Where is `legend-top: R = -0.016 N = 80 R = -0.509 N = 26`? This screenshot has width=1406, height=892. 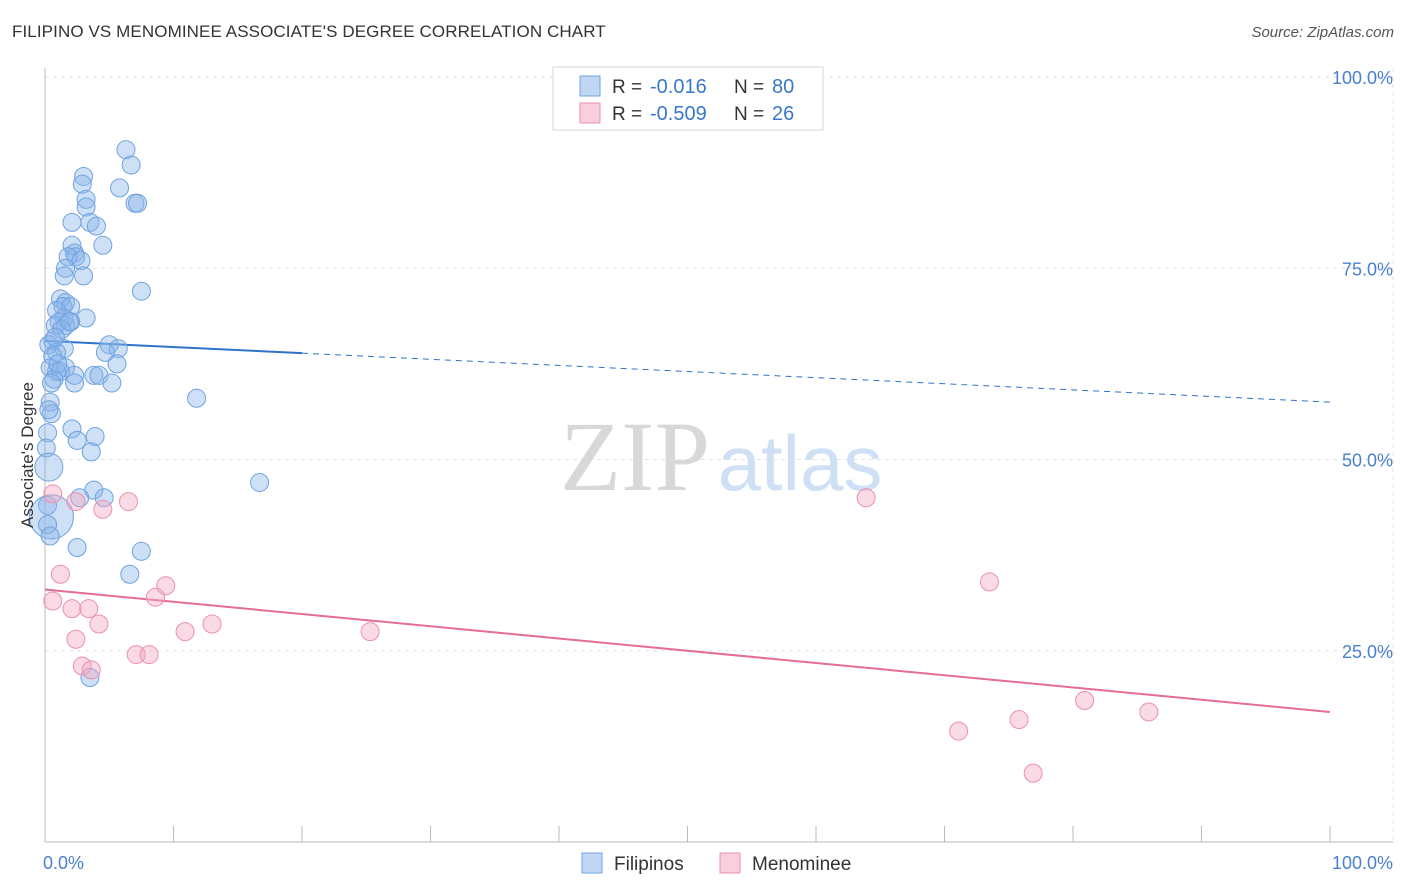
legend-top: R = -0.016 N = 80 R = -0.509 N = 26 is located at coordinates (688, 98).